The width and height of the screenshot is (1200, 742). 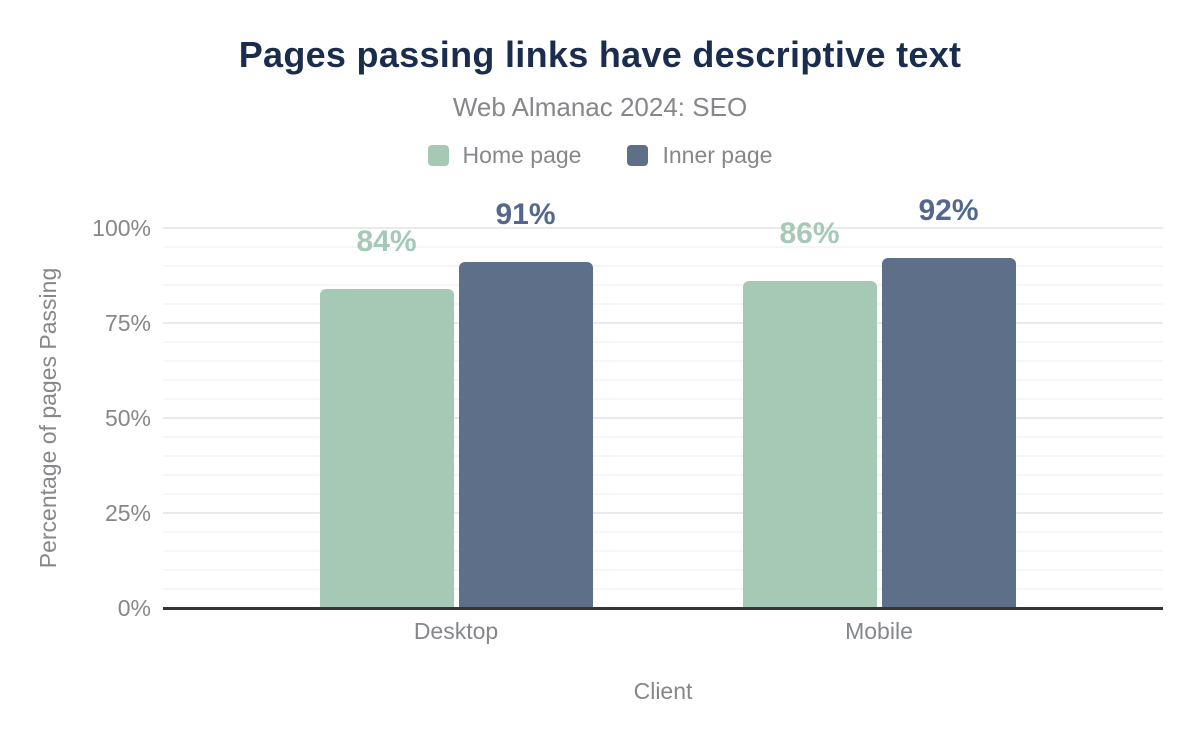 I want to click on bar-mobile-home-page, so click(x=809, y=444).